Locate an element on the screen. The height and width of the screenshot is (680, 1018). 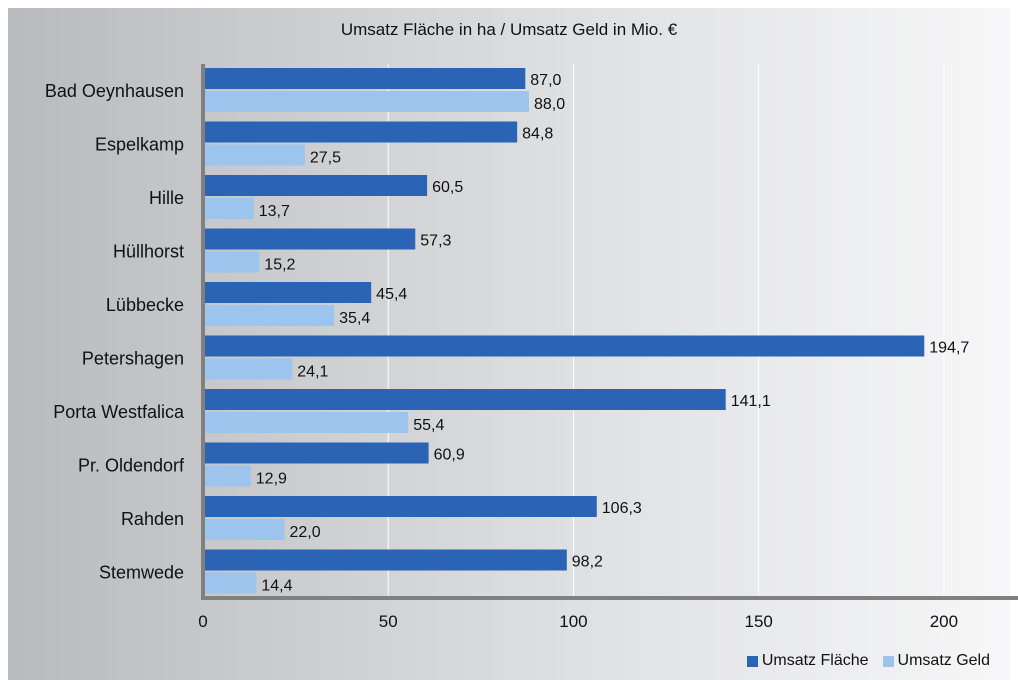
data-label-flaeche: 45,4 is located at coordinates (391, 294).